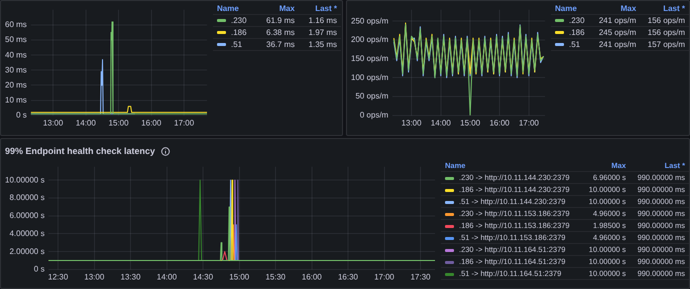 Image resolution: width=690 pixels, height=289 pixels. Describe the element at coordinates (27, 251) in the screenshot. I see `y-tick-label: 2.00000 s` at that location.